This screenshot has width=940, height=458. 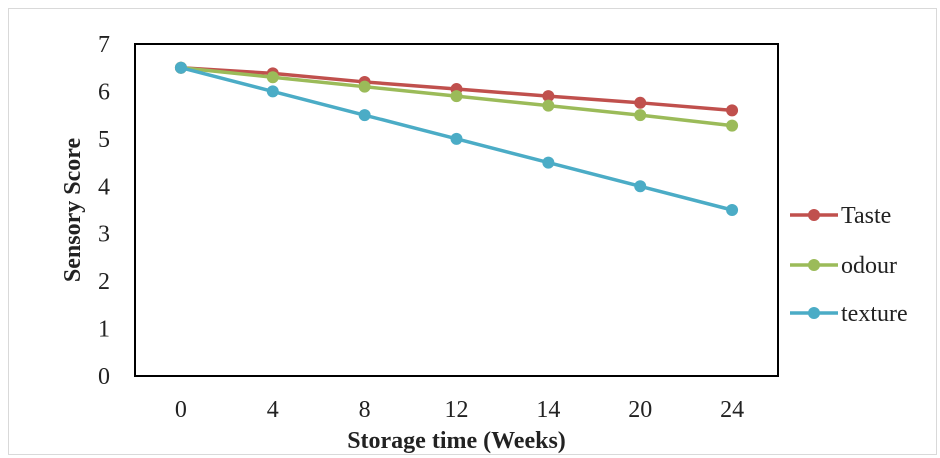 What do you see at coordinates (866, 216) in the screenshot?
I see `legend-label: Taste` at bounding box center [866, 216].